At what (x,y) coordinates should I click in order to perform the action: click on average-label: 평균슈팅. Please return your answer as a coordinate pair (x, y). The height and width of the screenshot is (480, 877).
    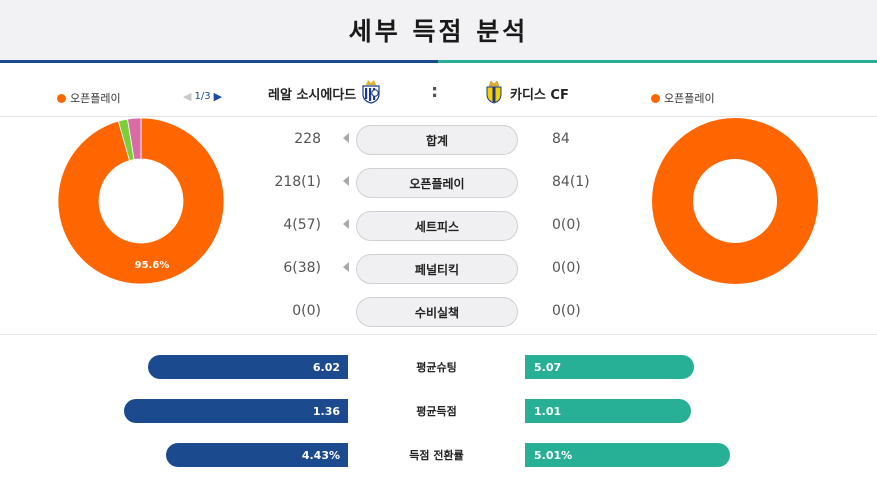
    Looking at the image, I should click on (436, 367).